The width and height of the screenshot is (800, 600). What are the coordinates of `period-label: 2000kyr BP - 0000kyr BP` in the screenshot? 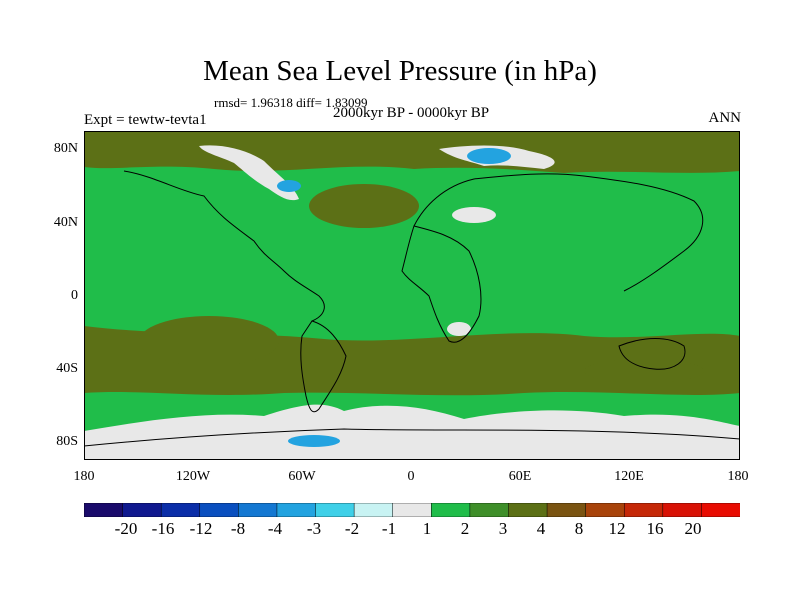 It's located at (411, 113).